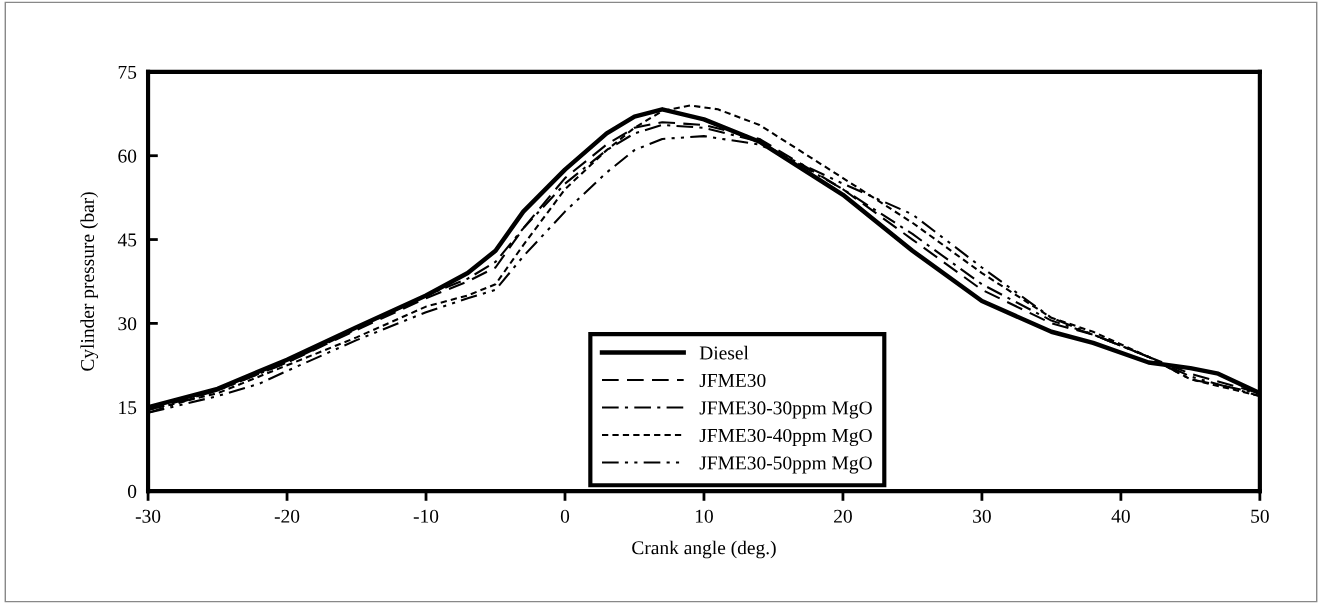 The image size is (1322, 604). I want to click on x-tick-label: 50, so click(1260, 516).